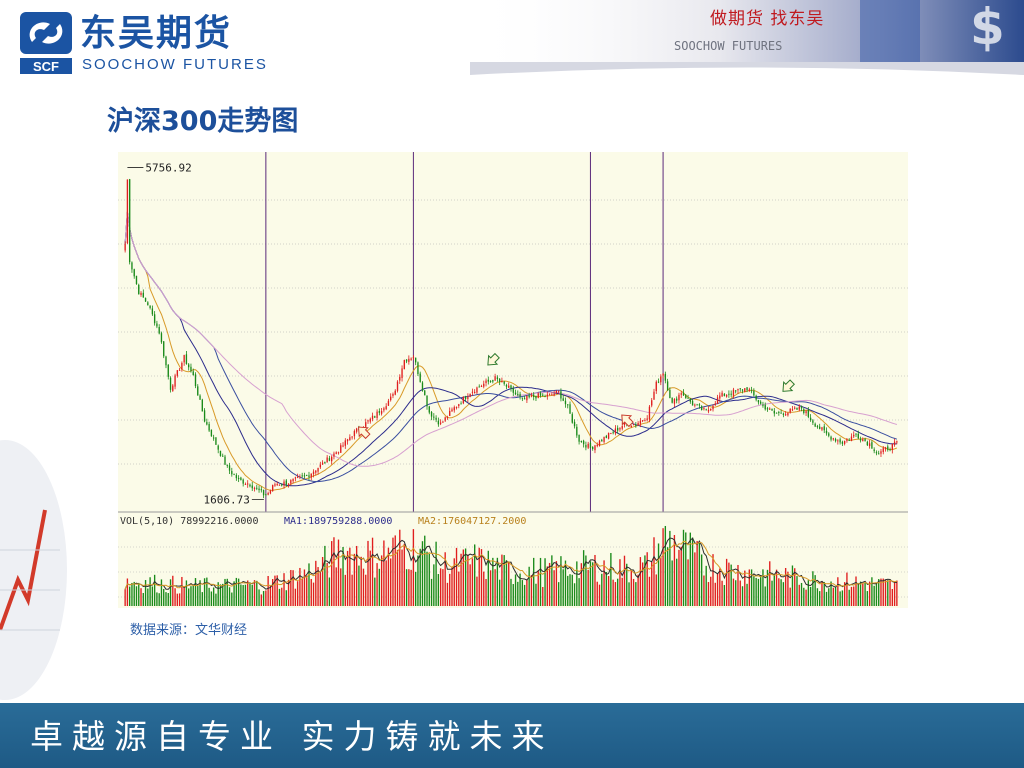  I want to click on company-logo: SCF 东吴期货 SOOCHOW FUTURES, so click(145, 43).